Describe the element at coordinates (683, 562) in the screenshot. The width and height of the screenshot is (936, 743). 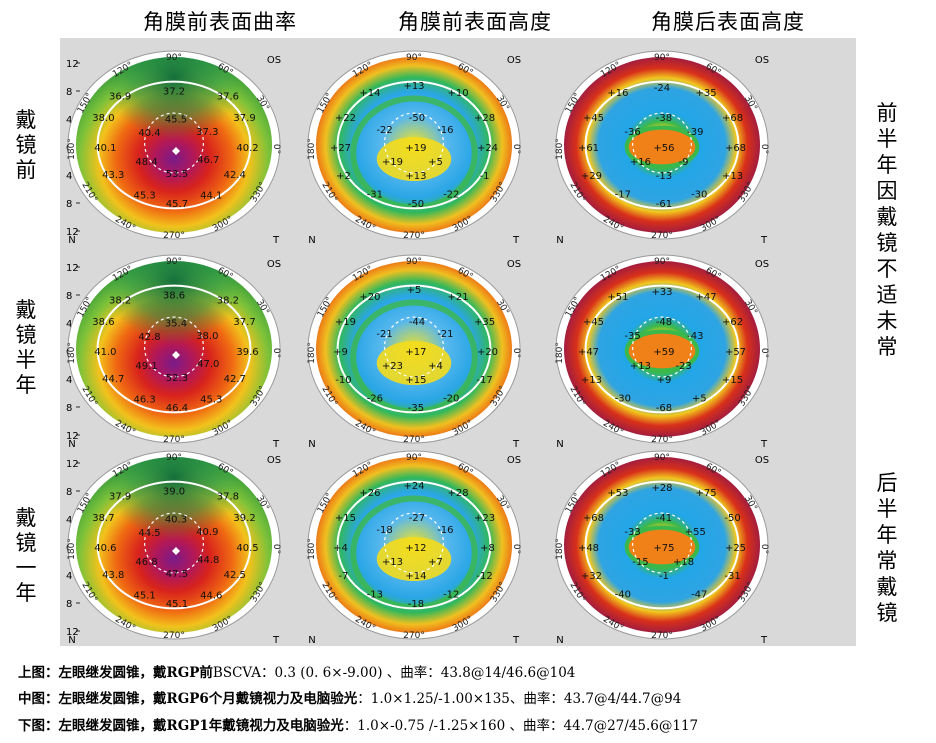
I see `map-value: +18` at that location.